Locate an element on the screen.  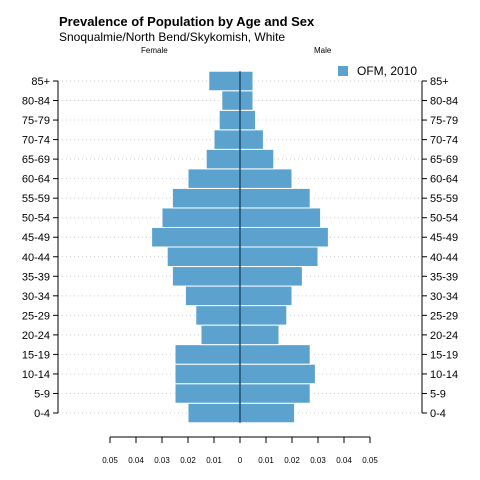
right-y-tick-label: 25-29 is located at coordinates (444, 316).